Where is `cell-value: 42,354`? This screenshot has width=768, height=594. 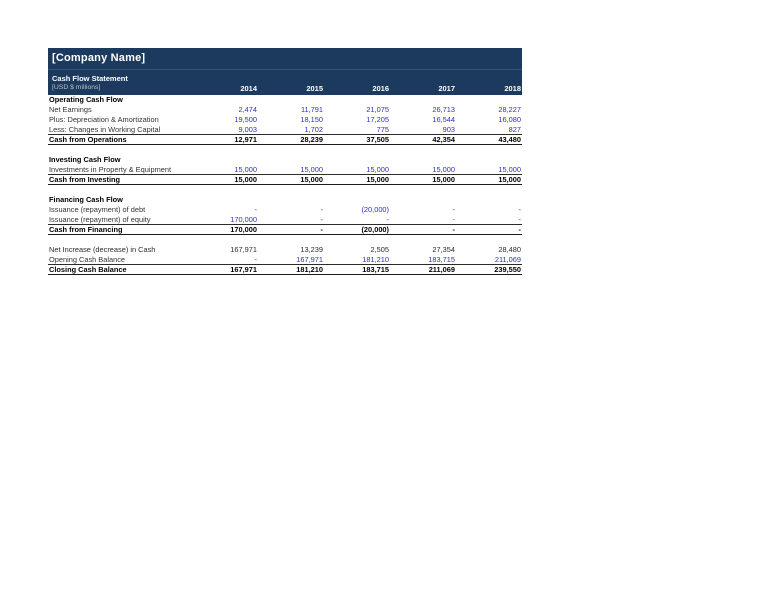 cell-value: 42,354 is located at coordinates (443, 139).